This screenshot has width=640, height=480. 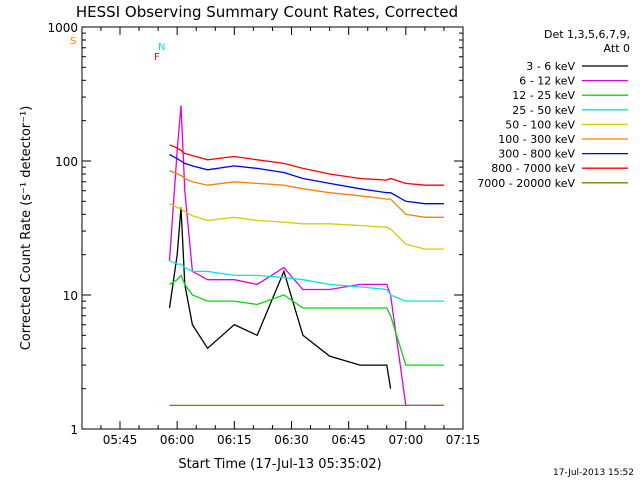 What do you see at coordinates (66, 162) in the screenshot?
I see `y-tick-label: 100` at bounding box center [66, 162].